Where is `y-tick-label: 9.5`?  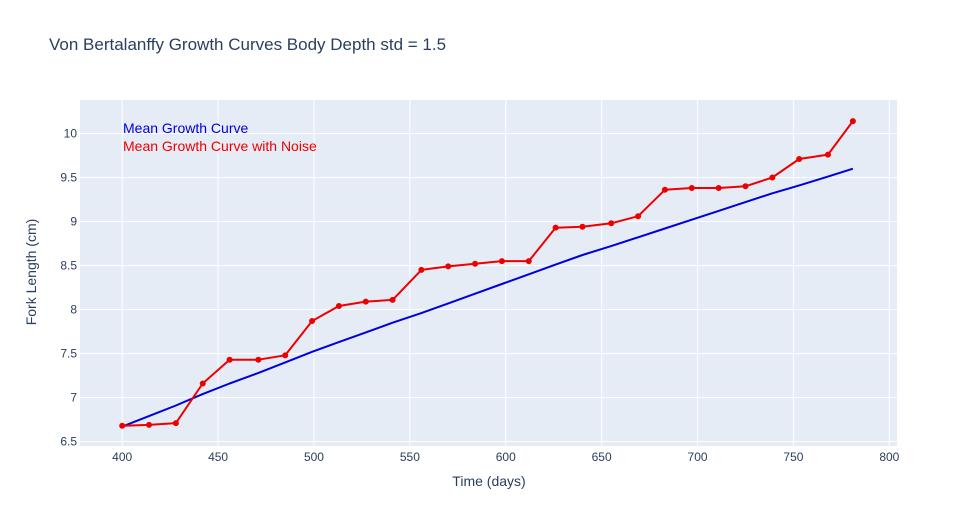
y-tick-label: 9.5 is located at coordinates (68, 177).